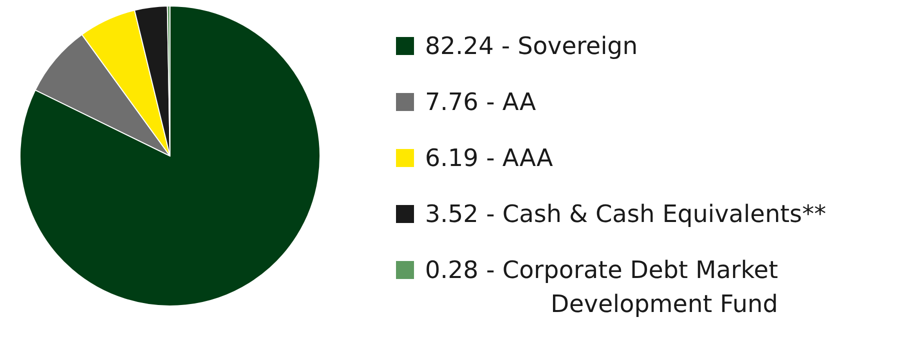 This screenshot has width=916, height=342. I want to click on legend-label: 3.52 - Cash & Cash Equivalents**, so click(625, 214).